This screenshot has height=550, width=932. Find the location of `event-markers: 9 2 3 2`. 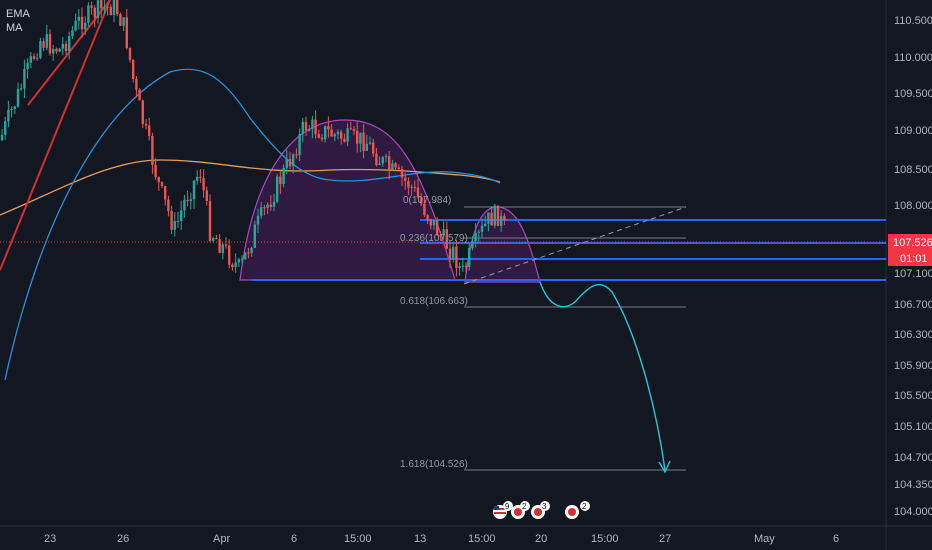

event-markers: 9 2 3 2 is located at coordinates (541, 510).